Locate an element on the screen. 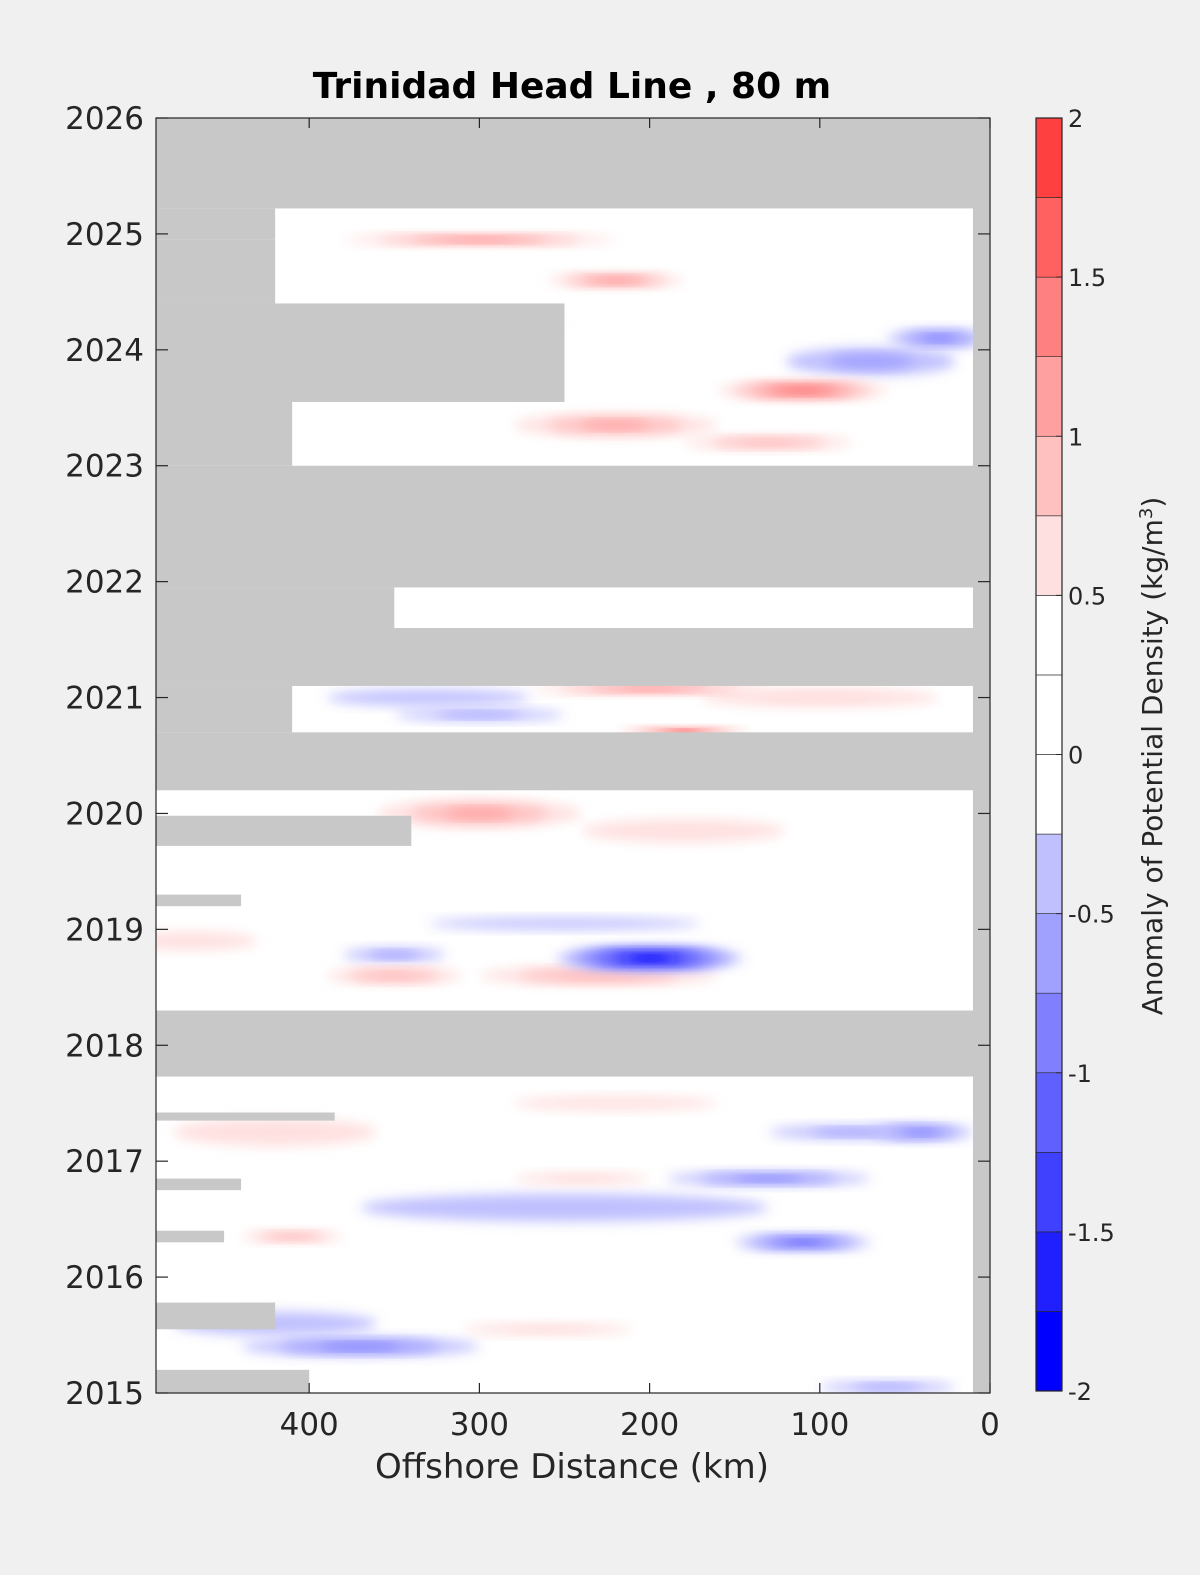 This screenshot has width=1200, height=1575. colorbar-tick-label: -2 is located at coordinates (1080, 1392).